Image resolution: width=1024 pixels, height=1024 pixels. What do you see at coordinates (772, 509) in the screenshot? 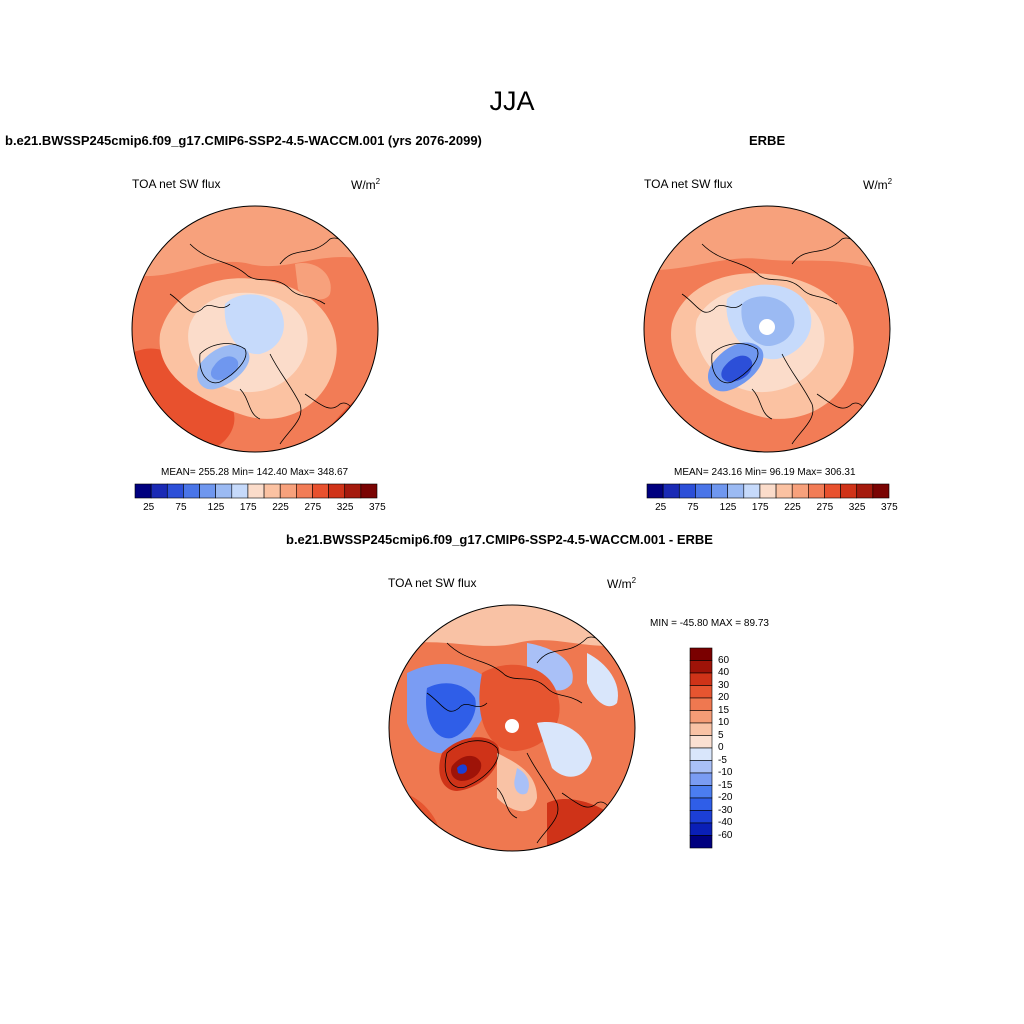
I see `obs-colorbar-labels: 25 75 125 175 225 275 325 375` at bounding box center [772, 509].